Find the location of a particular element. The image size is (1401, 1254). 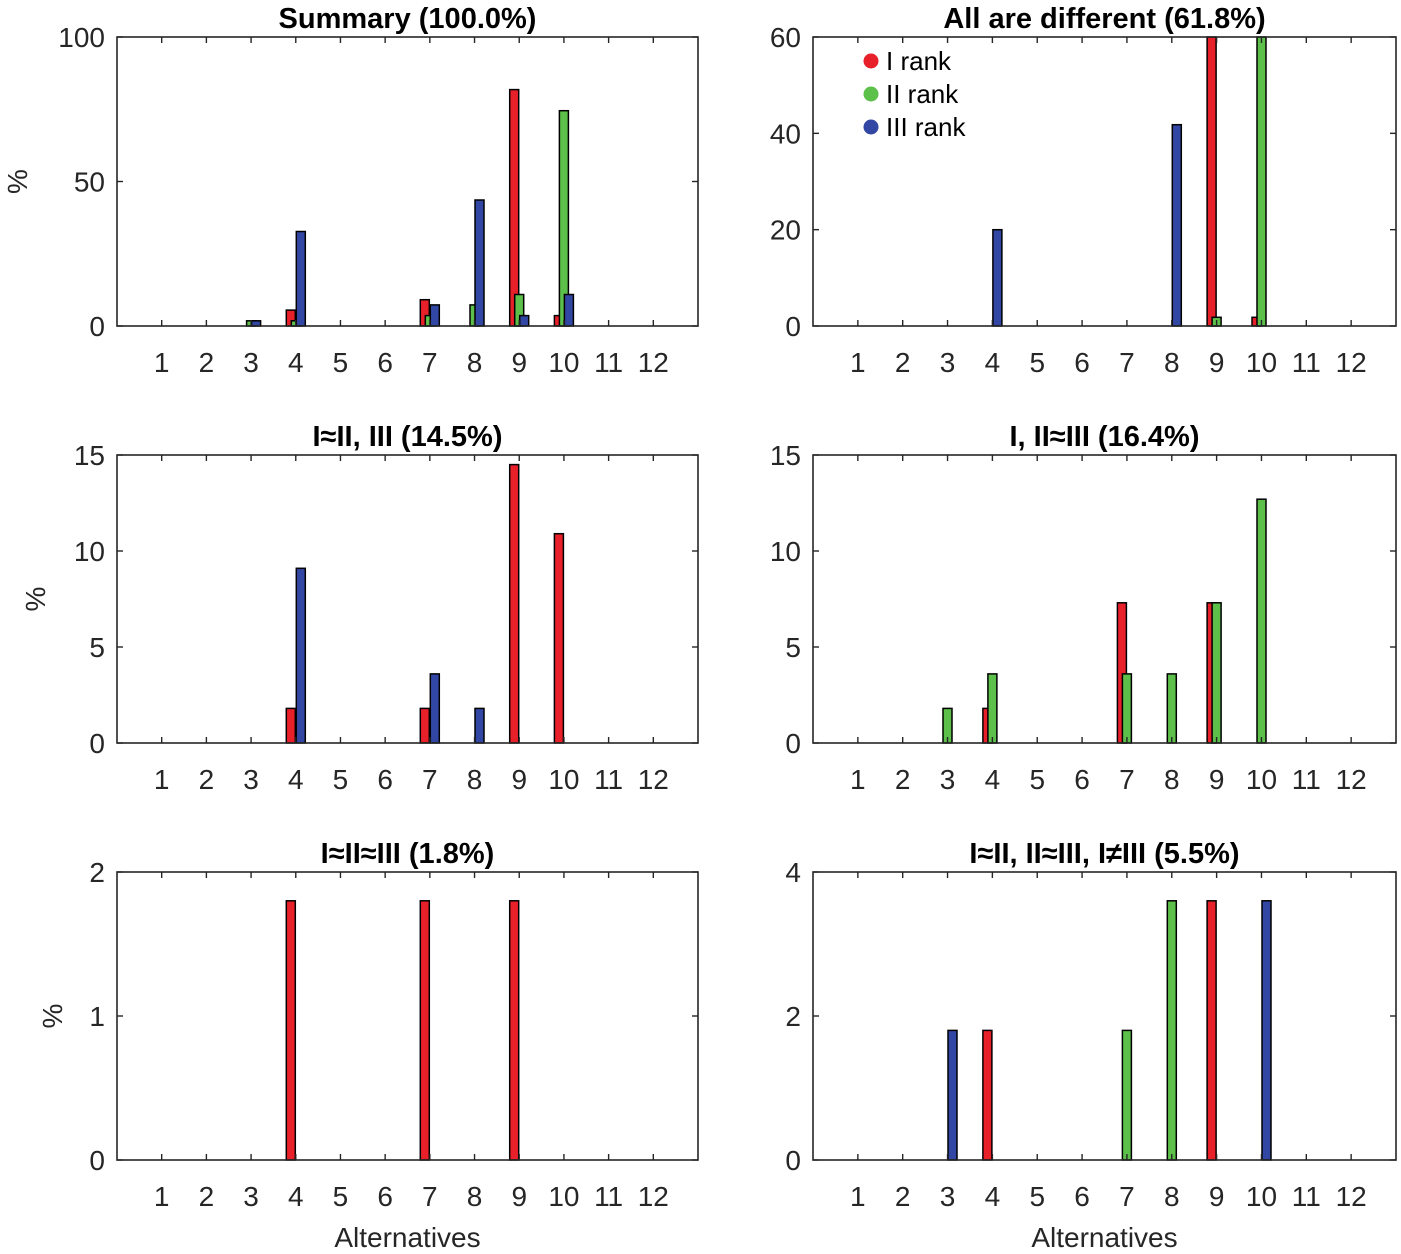

y-tick-label: 50 is located at coordinates (89, 182).